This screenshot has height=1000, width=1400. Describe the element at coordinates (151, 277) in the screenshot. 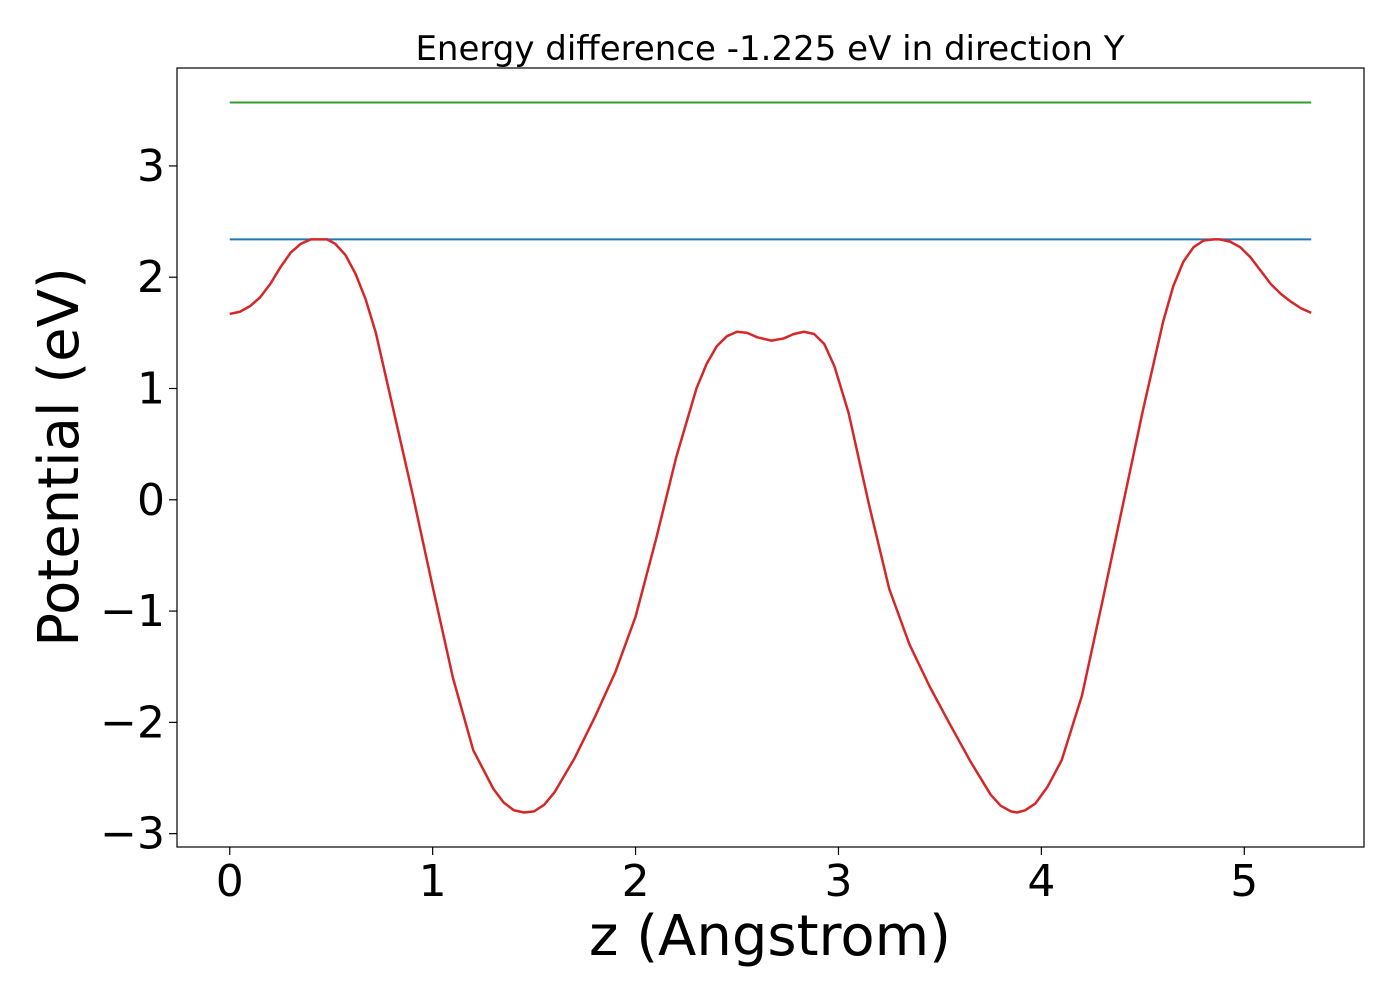

I see `y-tick-label-5: 2` at that location.